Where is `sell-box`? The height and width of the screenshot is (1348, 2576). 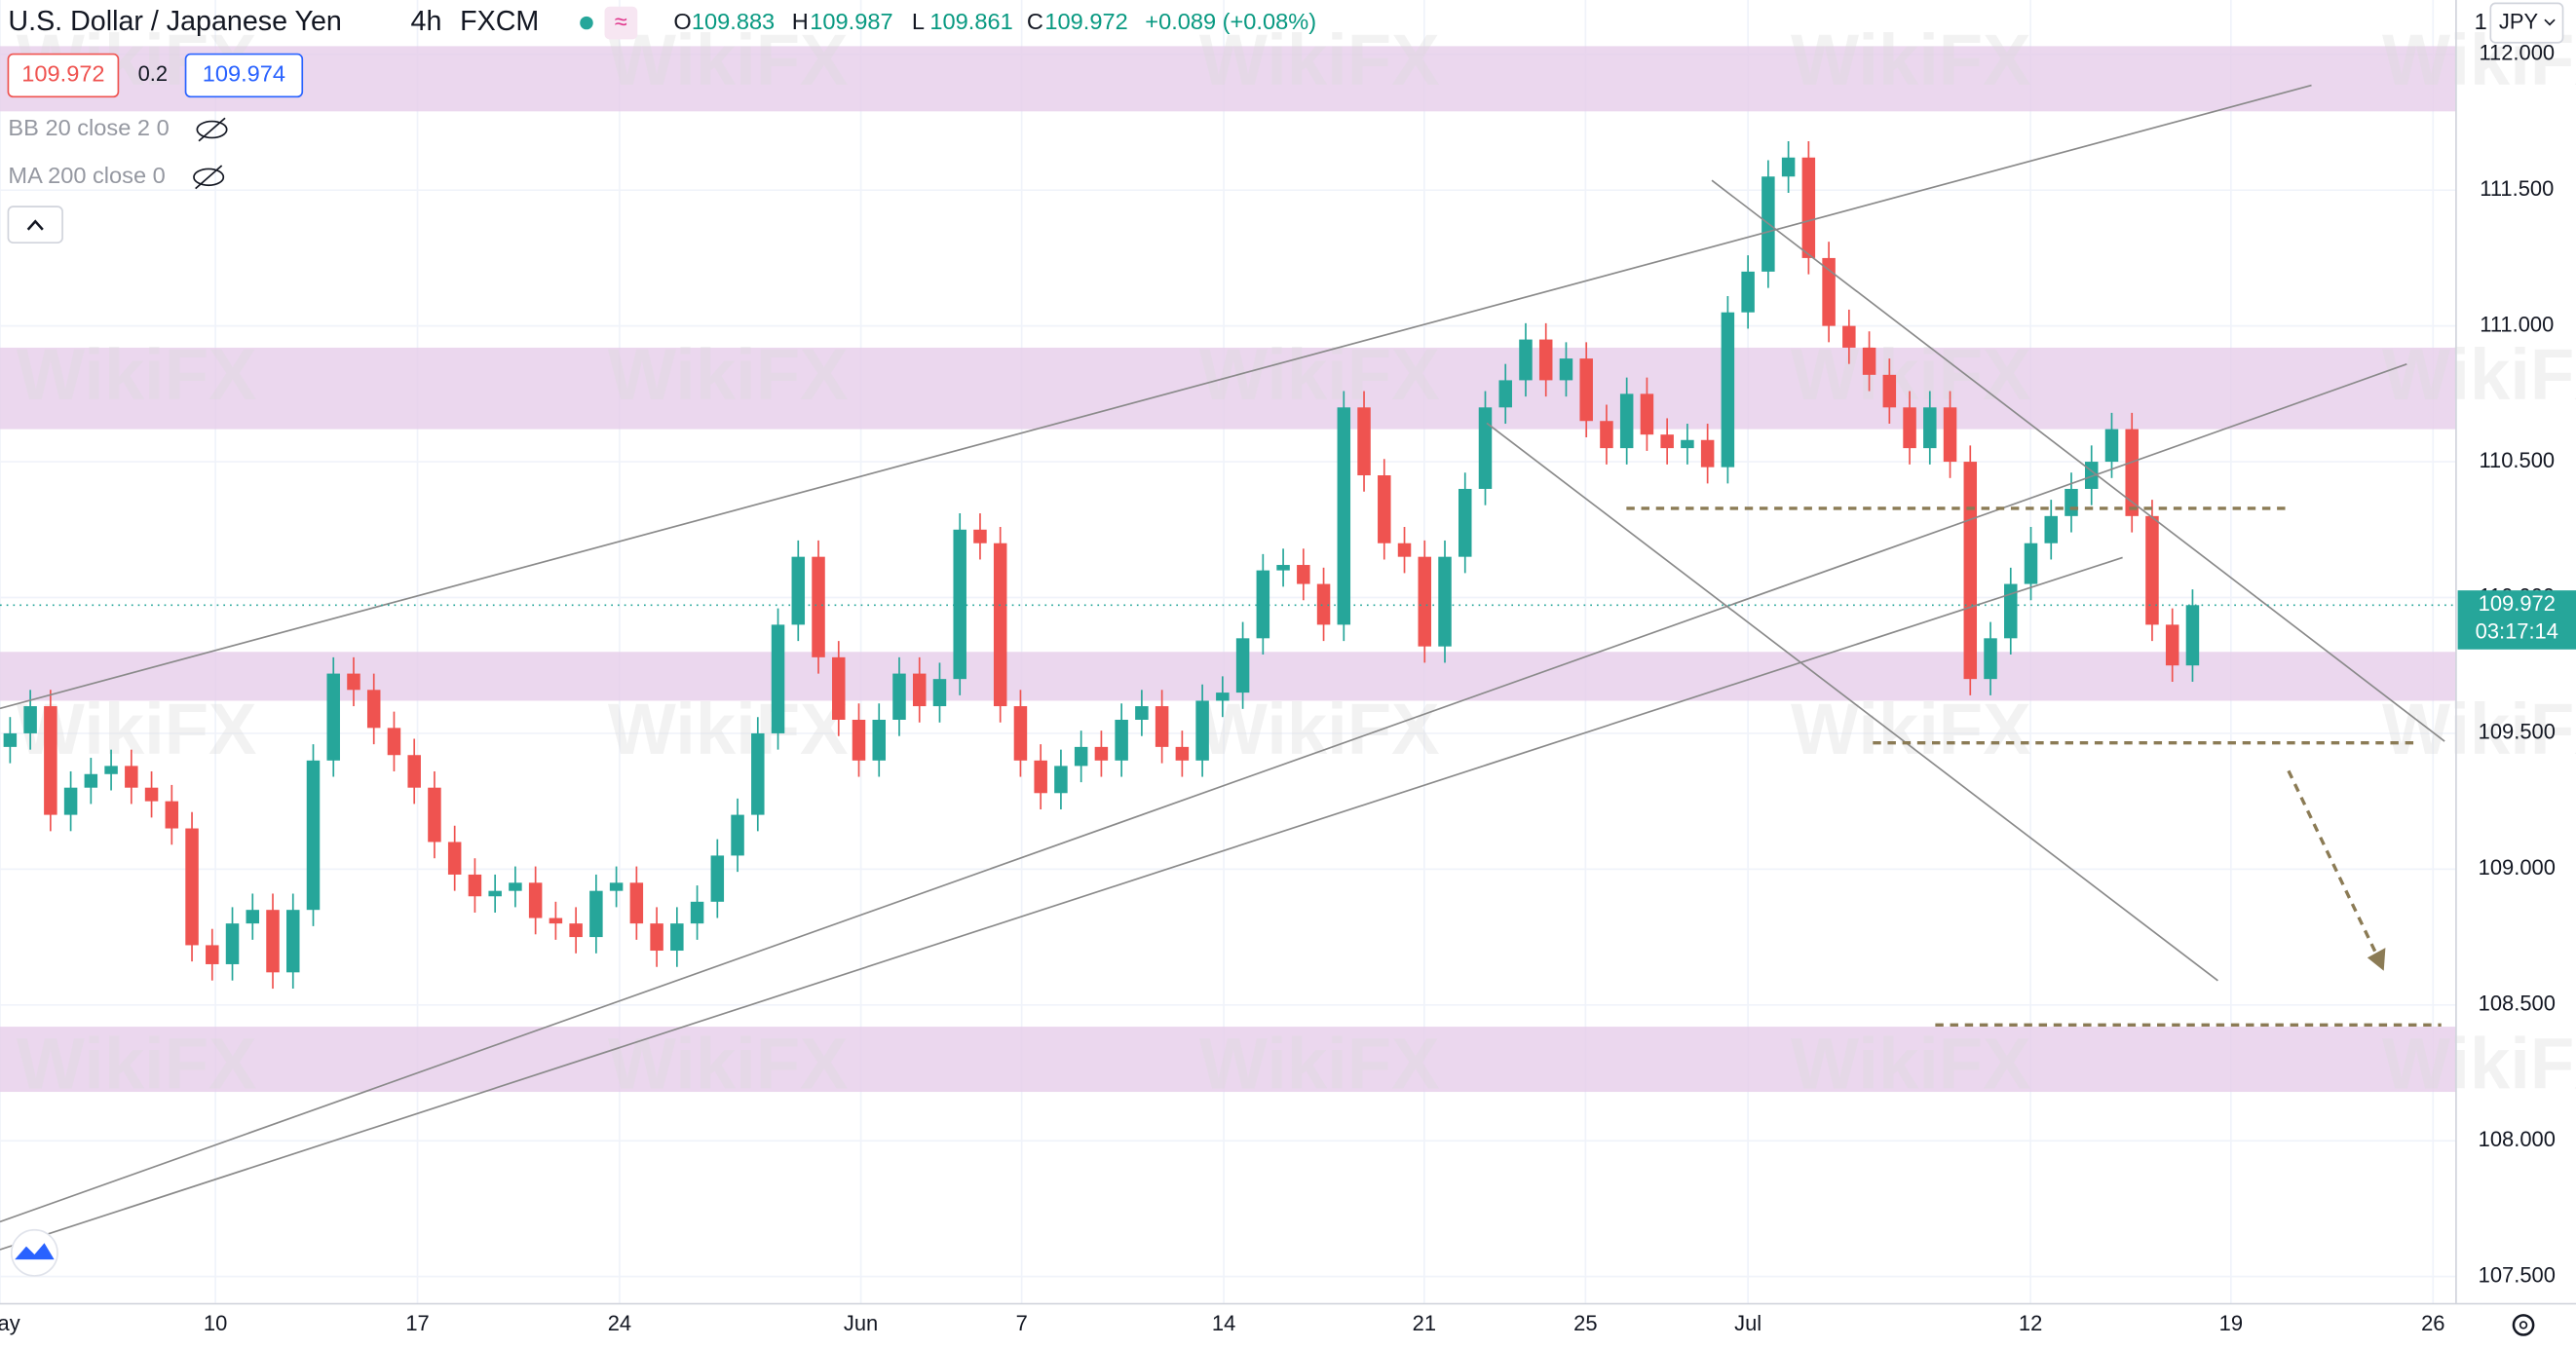
sell-box is located at coordinates (63, 75).